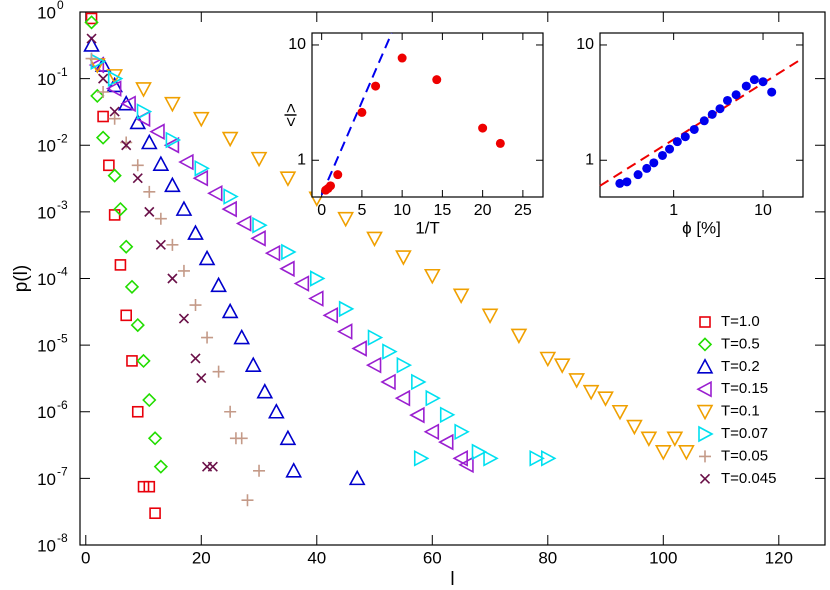 This screenshot has height=590, width=830. What do you see at coordinates (21, 278) in the screenshot?
I see `y-axis-label: p(l)` at bounding box center [21, 278].